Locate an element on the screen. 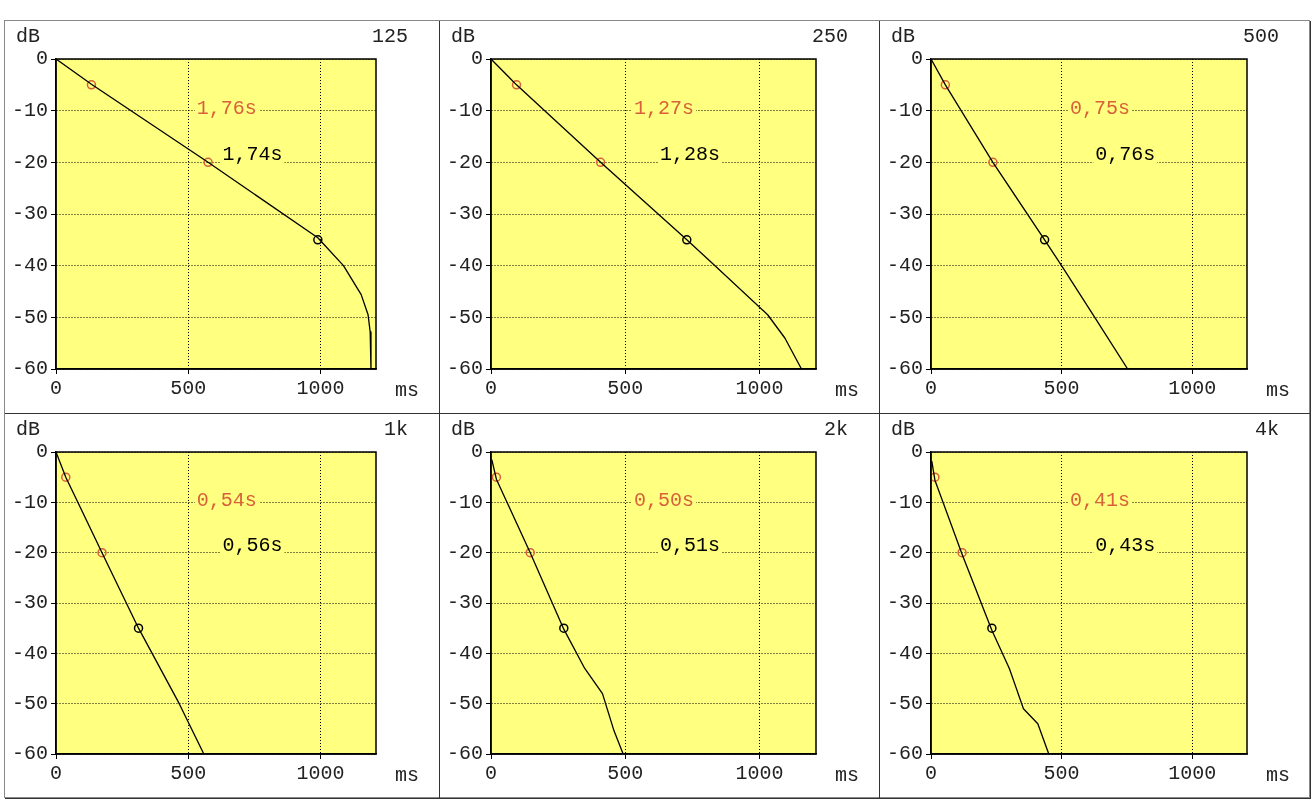 Image resolution: width=1314 pixels, height=802 pixels. chart-title: 4k is located at coordinates (1266, 430).